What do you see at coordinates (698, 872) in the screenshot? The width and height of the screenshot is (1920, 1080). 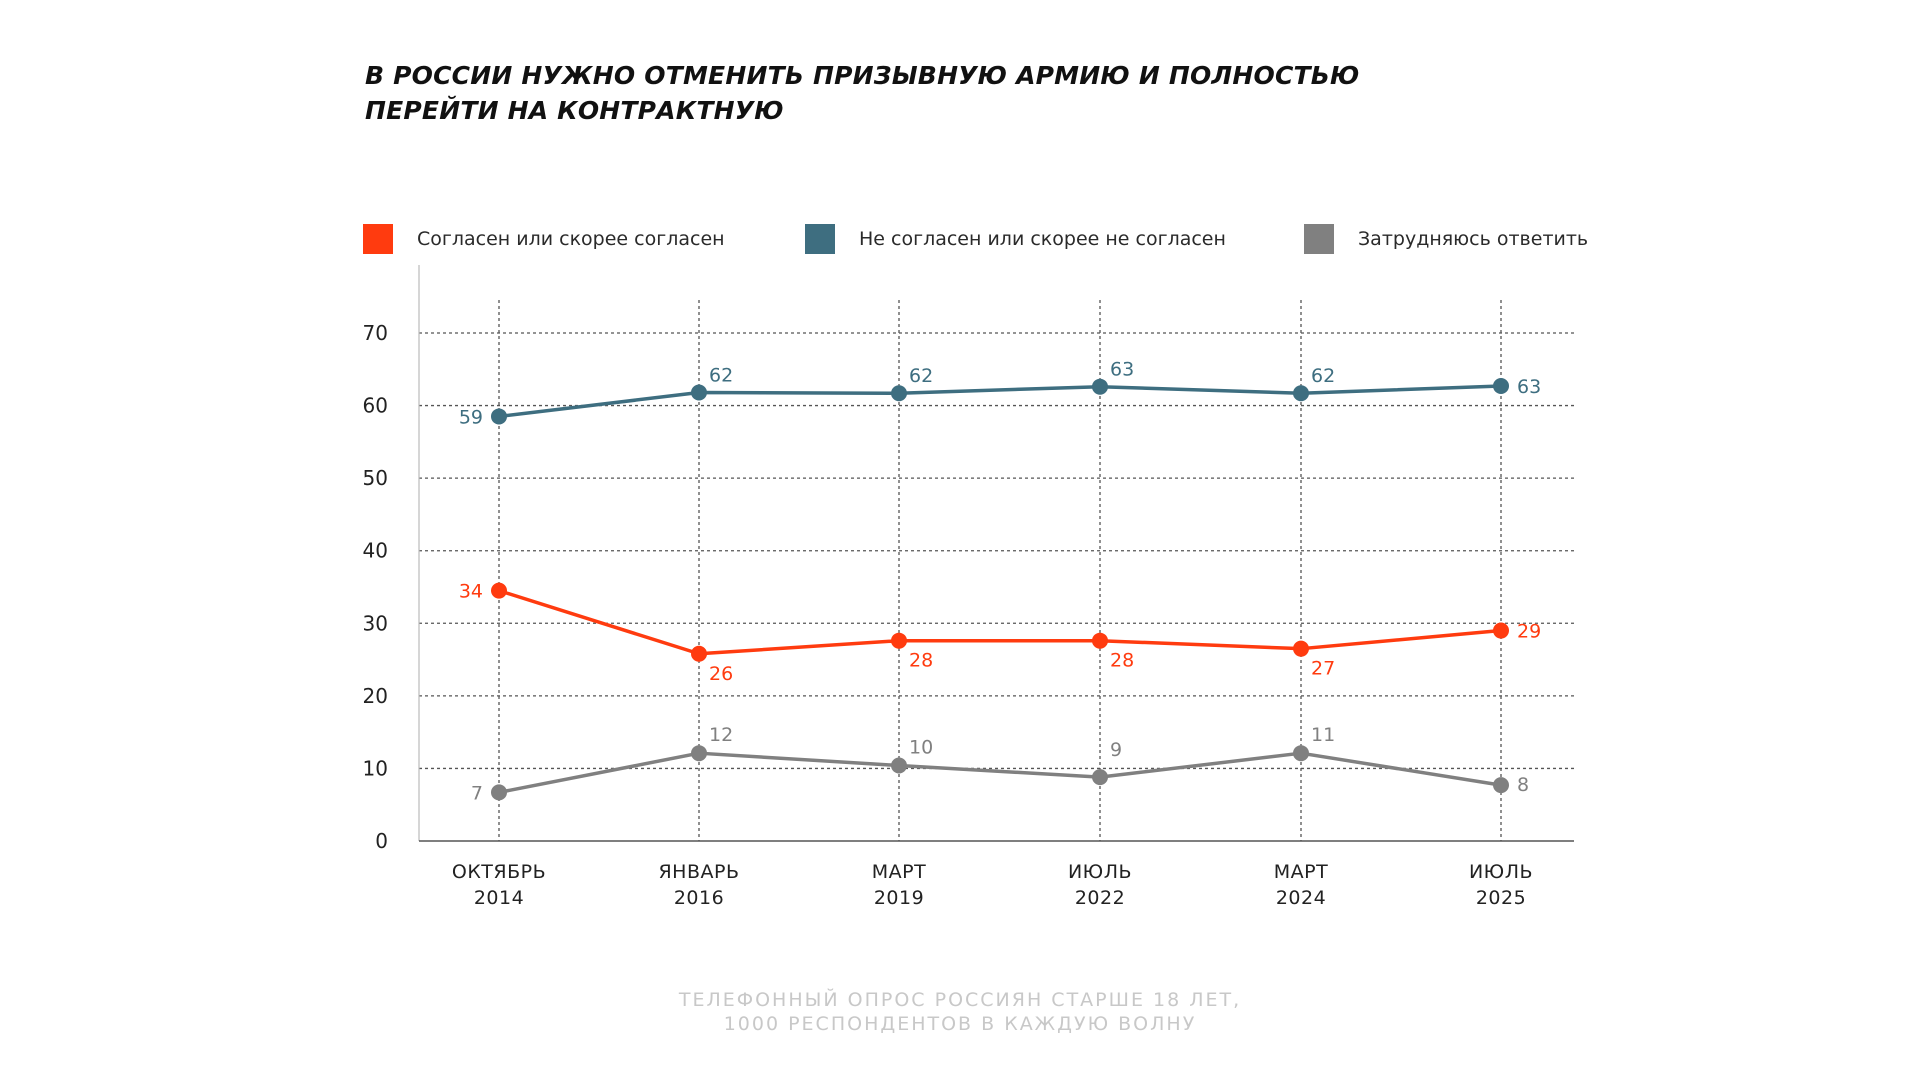 I see `x-tick-label: ЯНВАРЬ` at bounding box center [698, 872].